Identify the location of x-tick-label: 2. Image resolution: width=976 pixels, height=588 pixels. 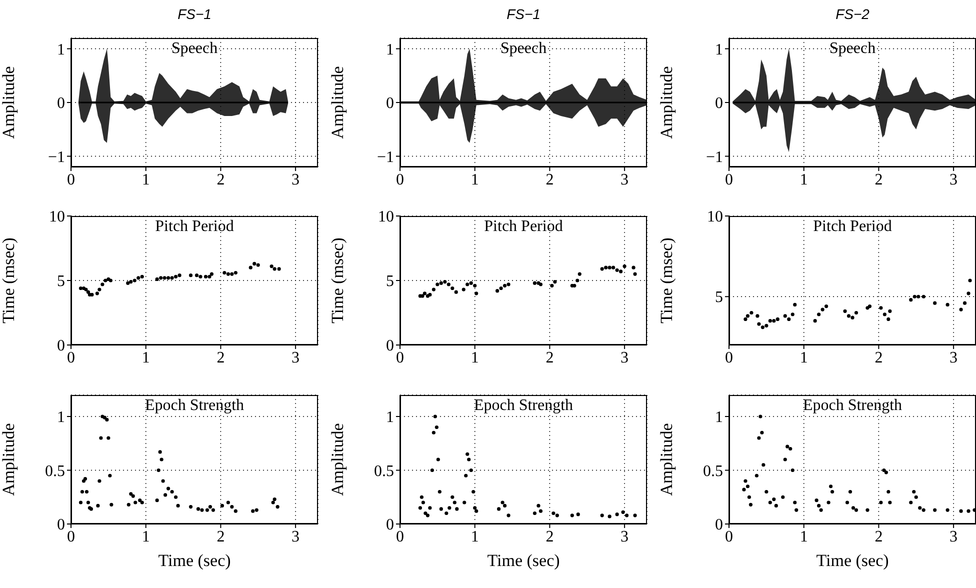
(550, 537).